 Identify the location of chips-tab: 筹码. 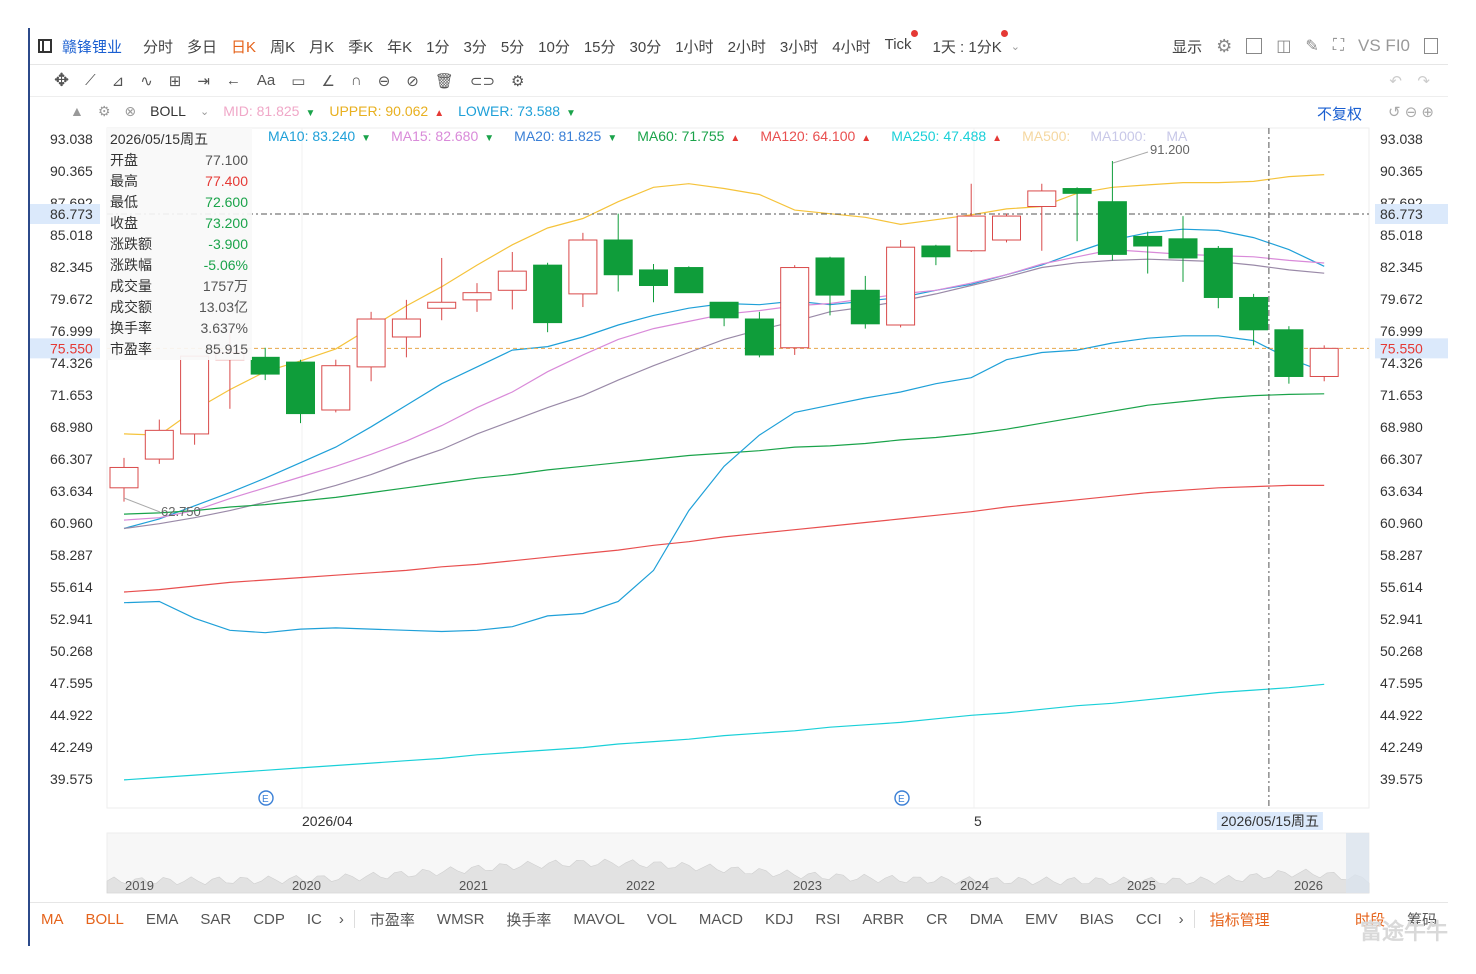
(1421, 920).